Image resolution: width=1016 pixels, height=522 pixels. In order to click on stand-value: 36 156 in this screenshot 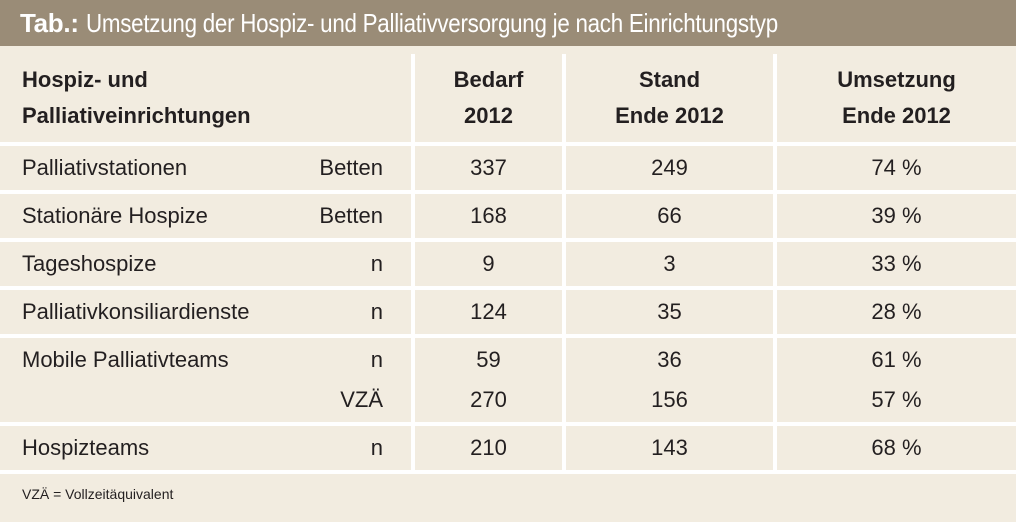, I will do `click(671, 382)`.